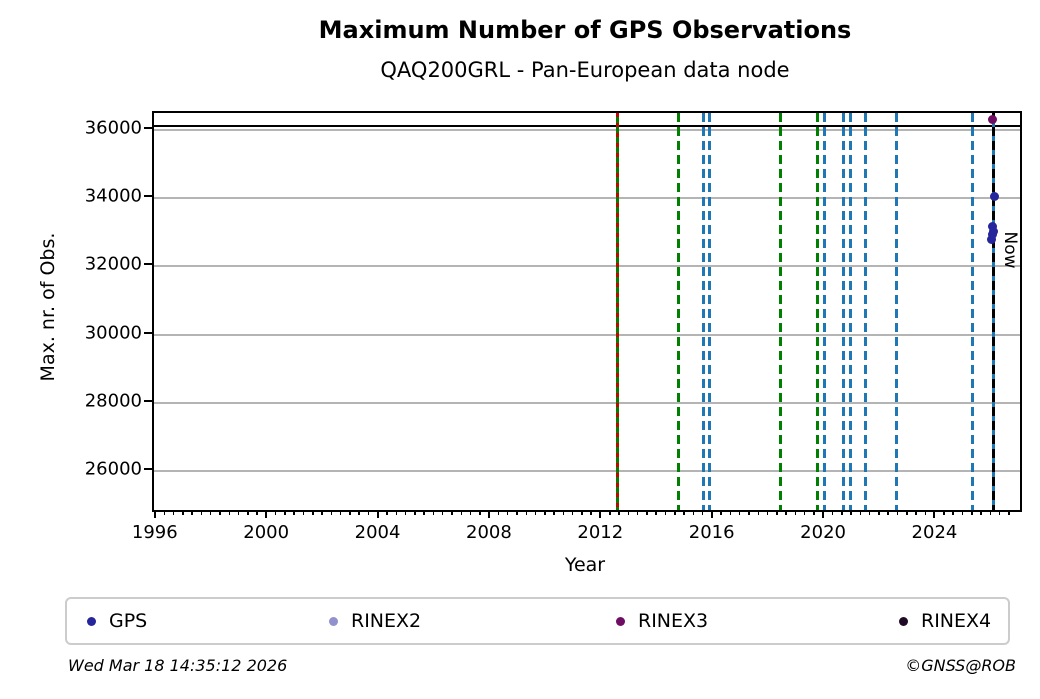 This screenshot has width=1040, height=699. Describe the element at coordinates (823, 532) in the screenshot. I see `x-tick-label: 2020` at that location.